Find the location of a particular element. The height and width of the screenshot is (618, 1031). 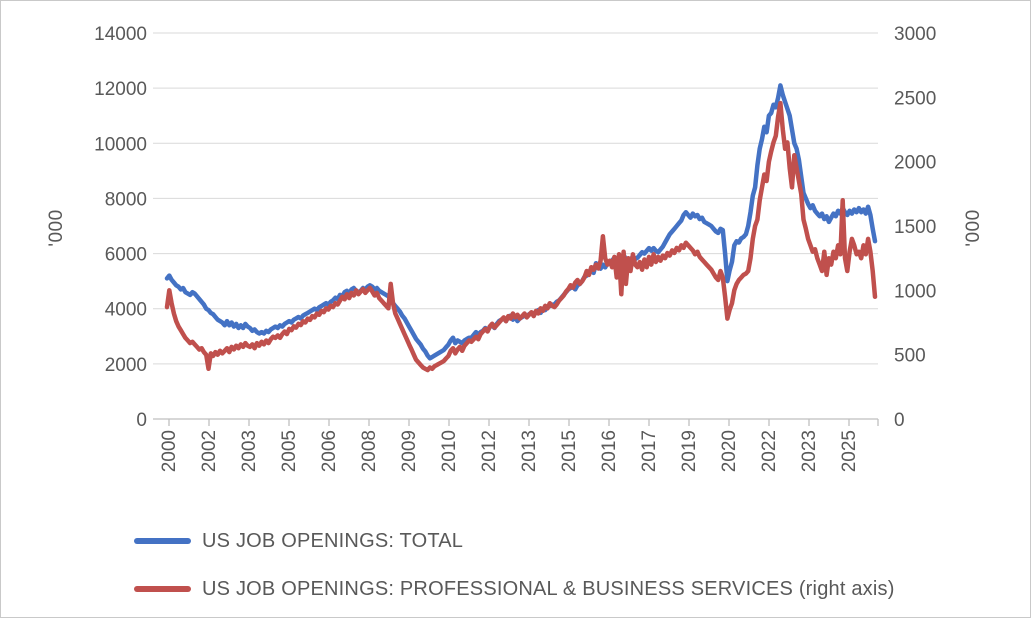

x-tick-label: 2020 is located at coordinates (729, 451).